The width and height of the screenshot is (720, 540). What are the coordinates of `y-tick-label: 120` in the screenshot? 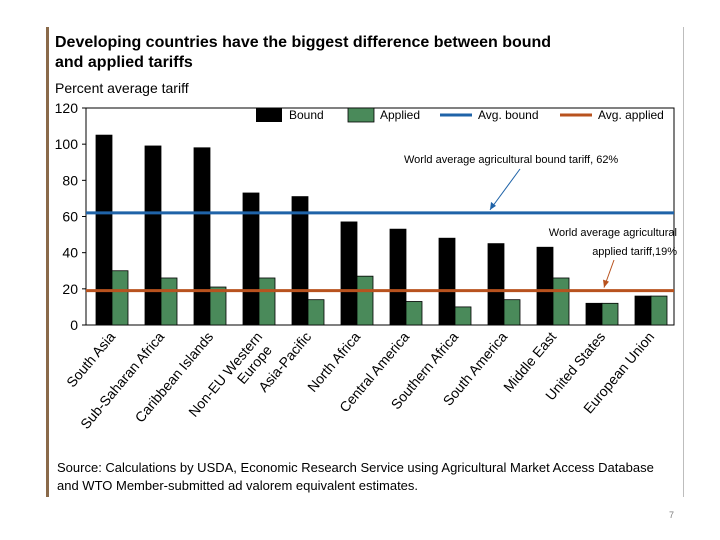 It's located at (67, 108).